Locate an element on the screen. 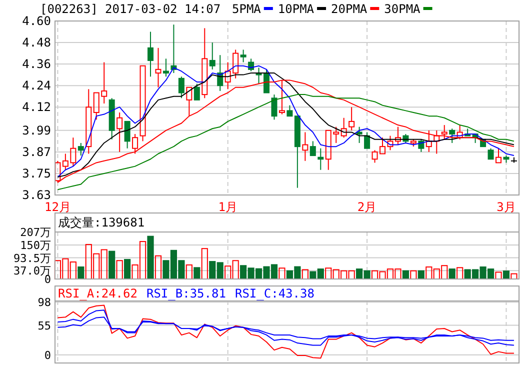  y-tick-label: 4.48 is located at coordinates (36, 43).